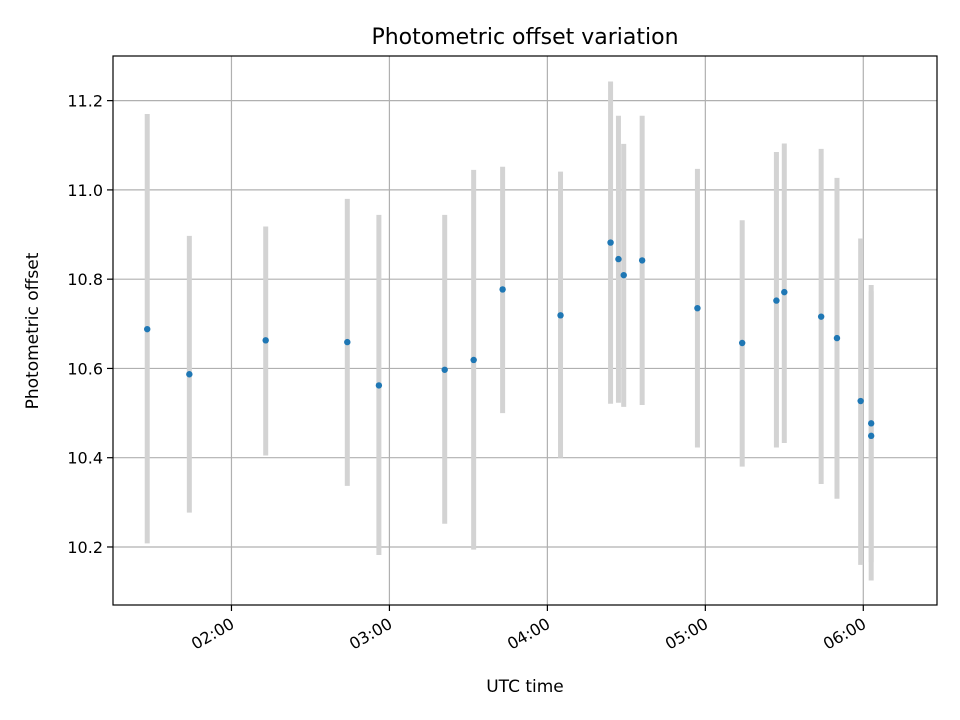  Describe the element at coordinates (85, 101) in the screenshot. I see `y-tick-label: 11.2` at that location.